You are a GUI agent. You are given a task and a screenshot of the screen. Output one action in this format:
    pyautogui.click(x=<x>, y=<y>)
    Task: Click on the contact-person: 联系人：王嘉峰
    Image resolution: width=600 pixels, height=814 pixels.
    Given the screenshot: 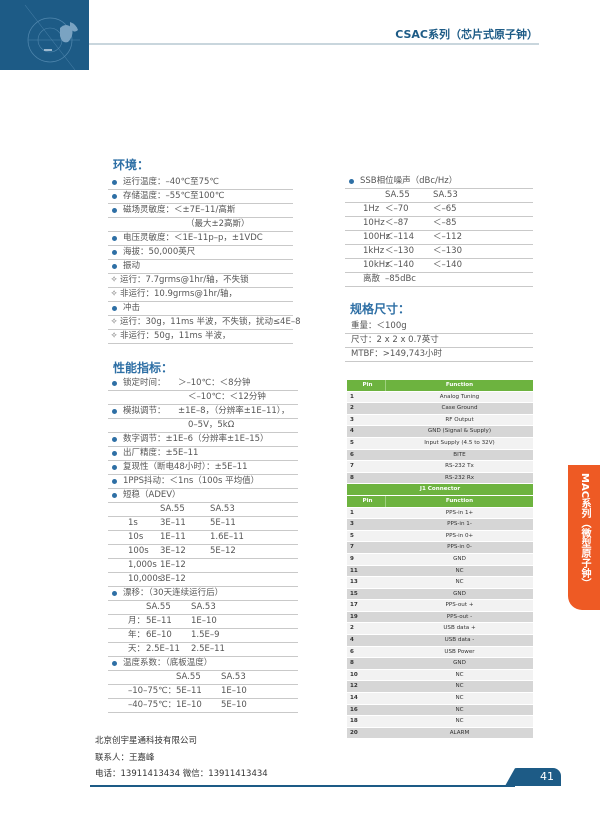 What is the action you would take?
    pyautogui.click(x=125, y=758)
    